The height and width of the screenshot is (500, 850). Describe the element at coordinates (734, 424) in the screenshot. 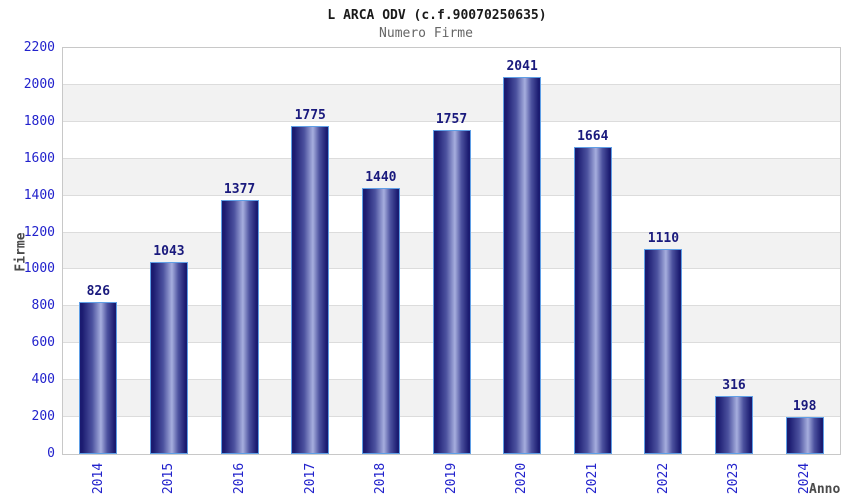

I see `bar-2023` at that location.